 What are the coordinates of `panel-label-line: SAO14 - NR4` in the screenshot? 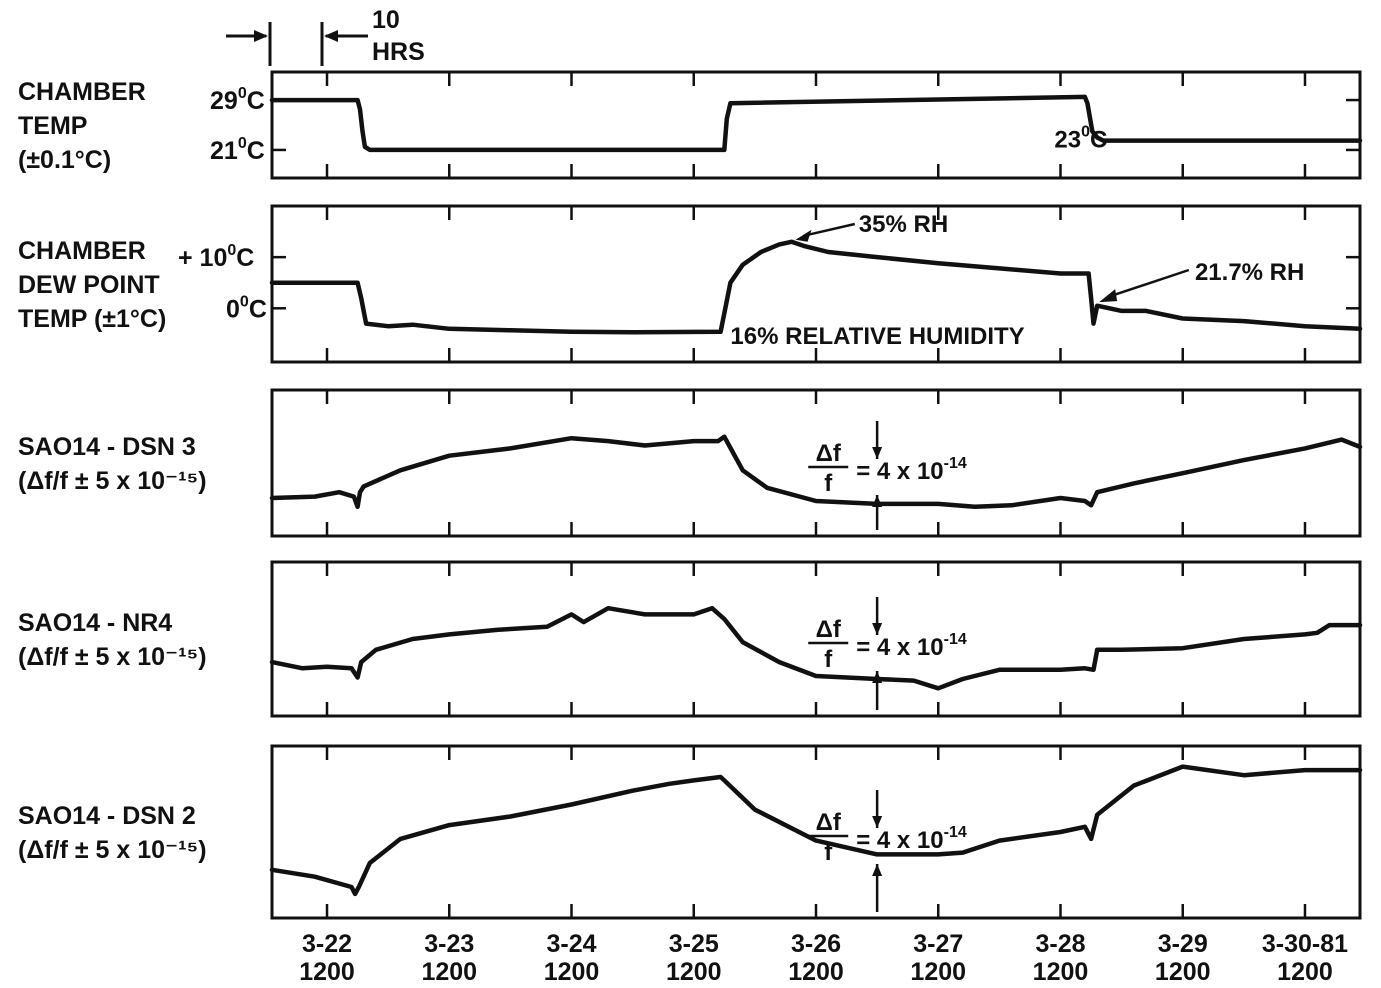 It's located at (95, 623).